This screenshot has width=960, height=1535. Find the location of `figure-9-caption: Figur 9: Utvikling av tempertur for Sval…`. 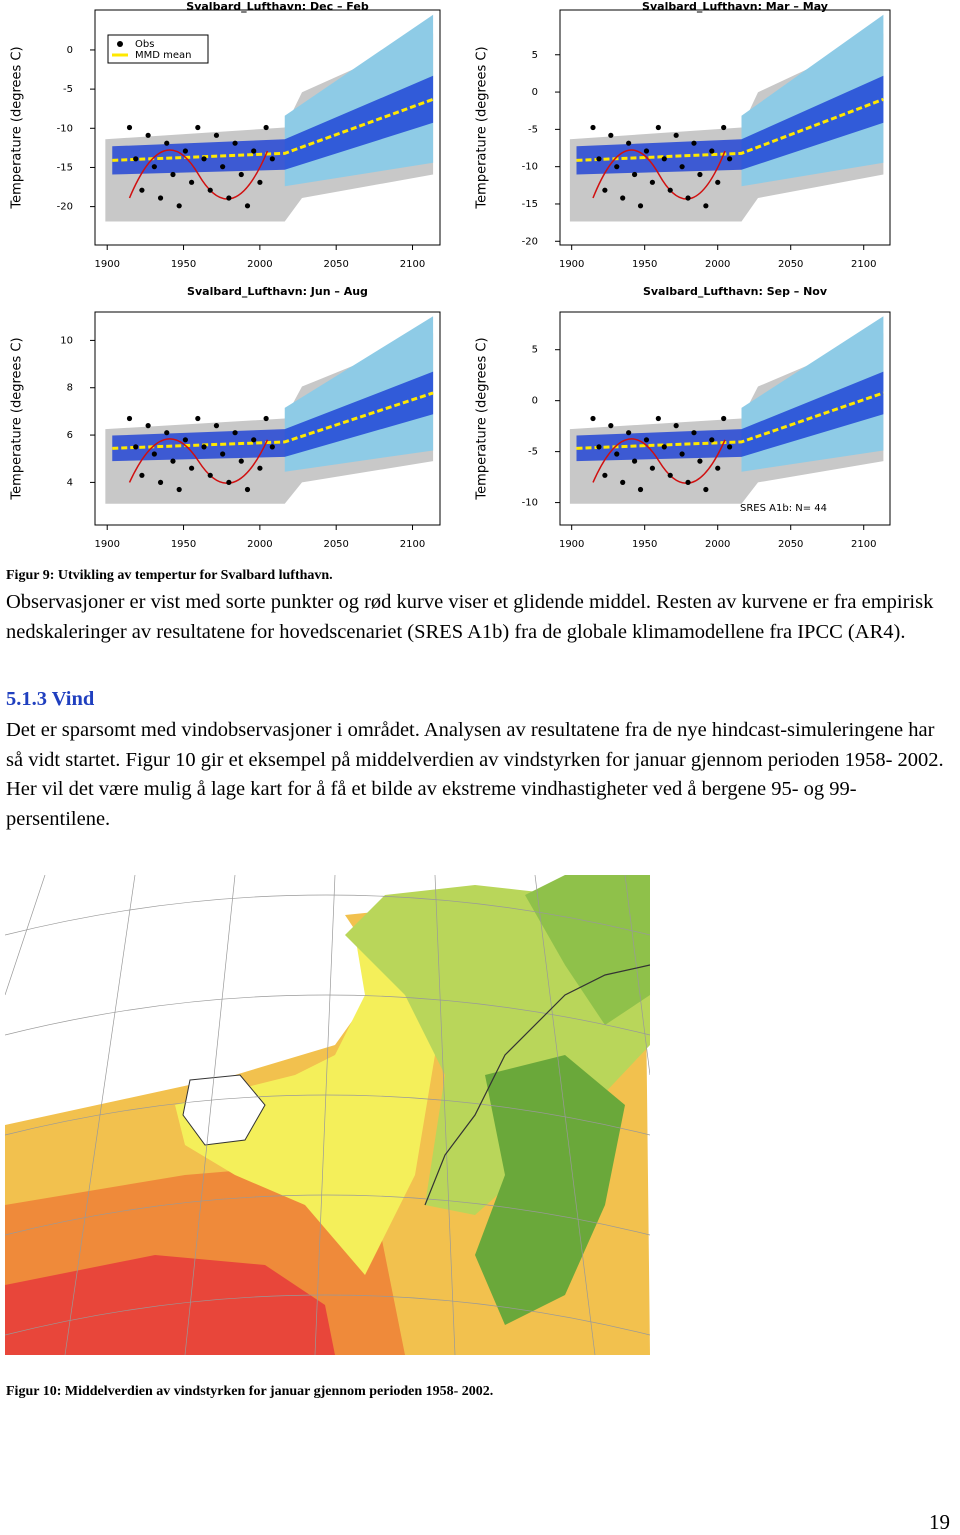

figure-9-caption: Figur 9: Utvikling av tempertur for Sval… is located at coordinates (169, 575).